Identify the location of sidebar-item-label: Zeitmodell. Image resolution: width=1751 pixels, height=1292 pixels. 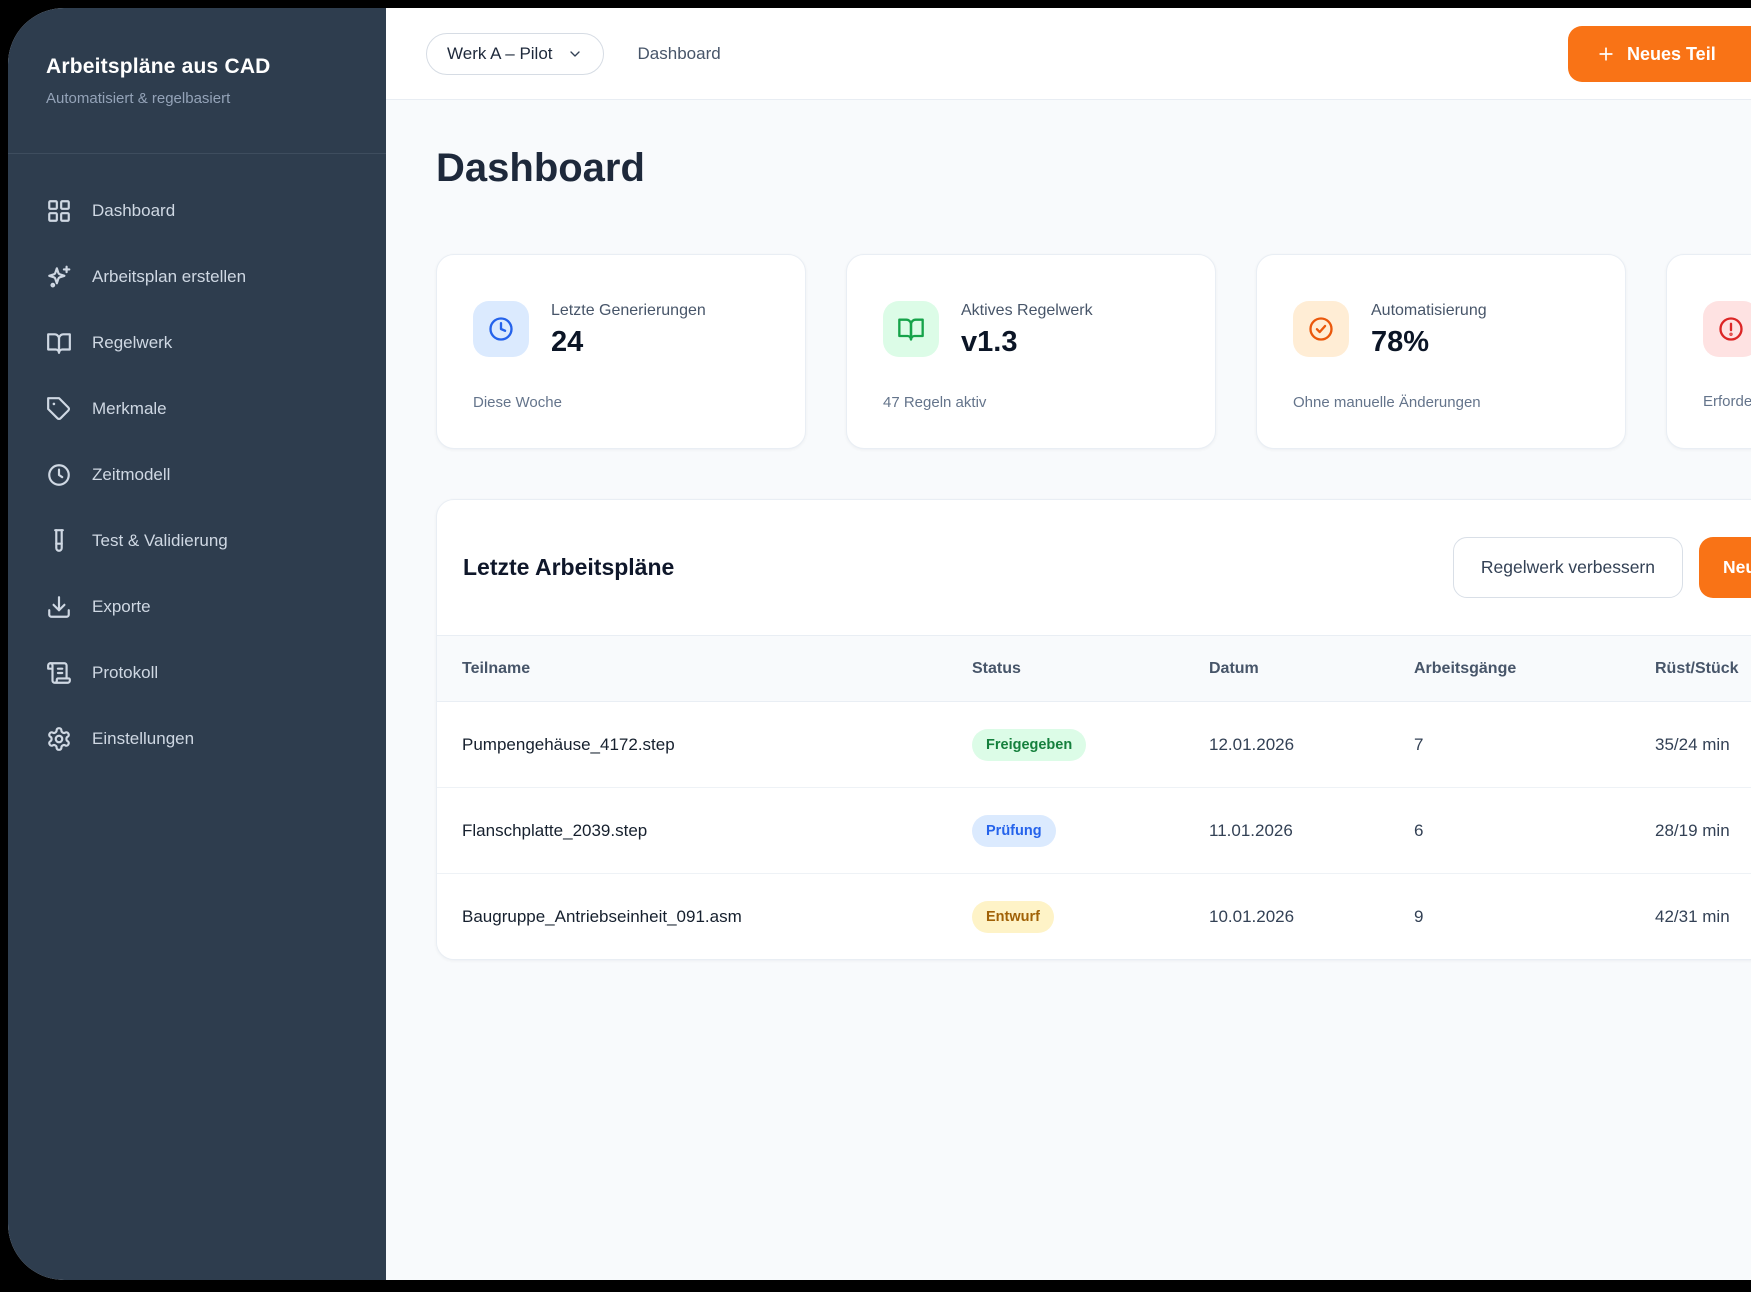
(131, 474).